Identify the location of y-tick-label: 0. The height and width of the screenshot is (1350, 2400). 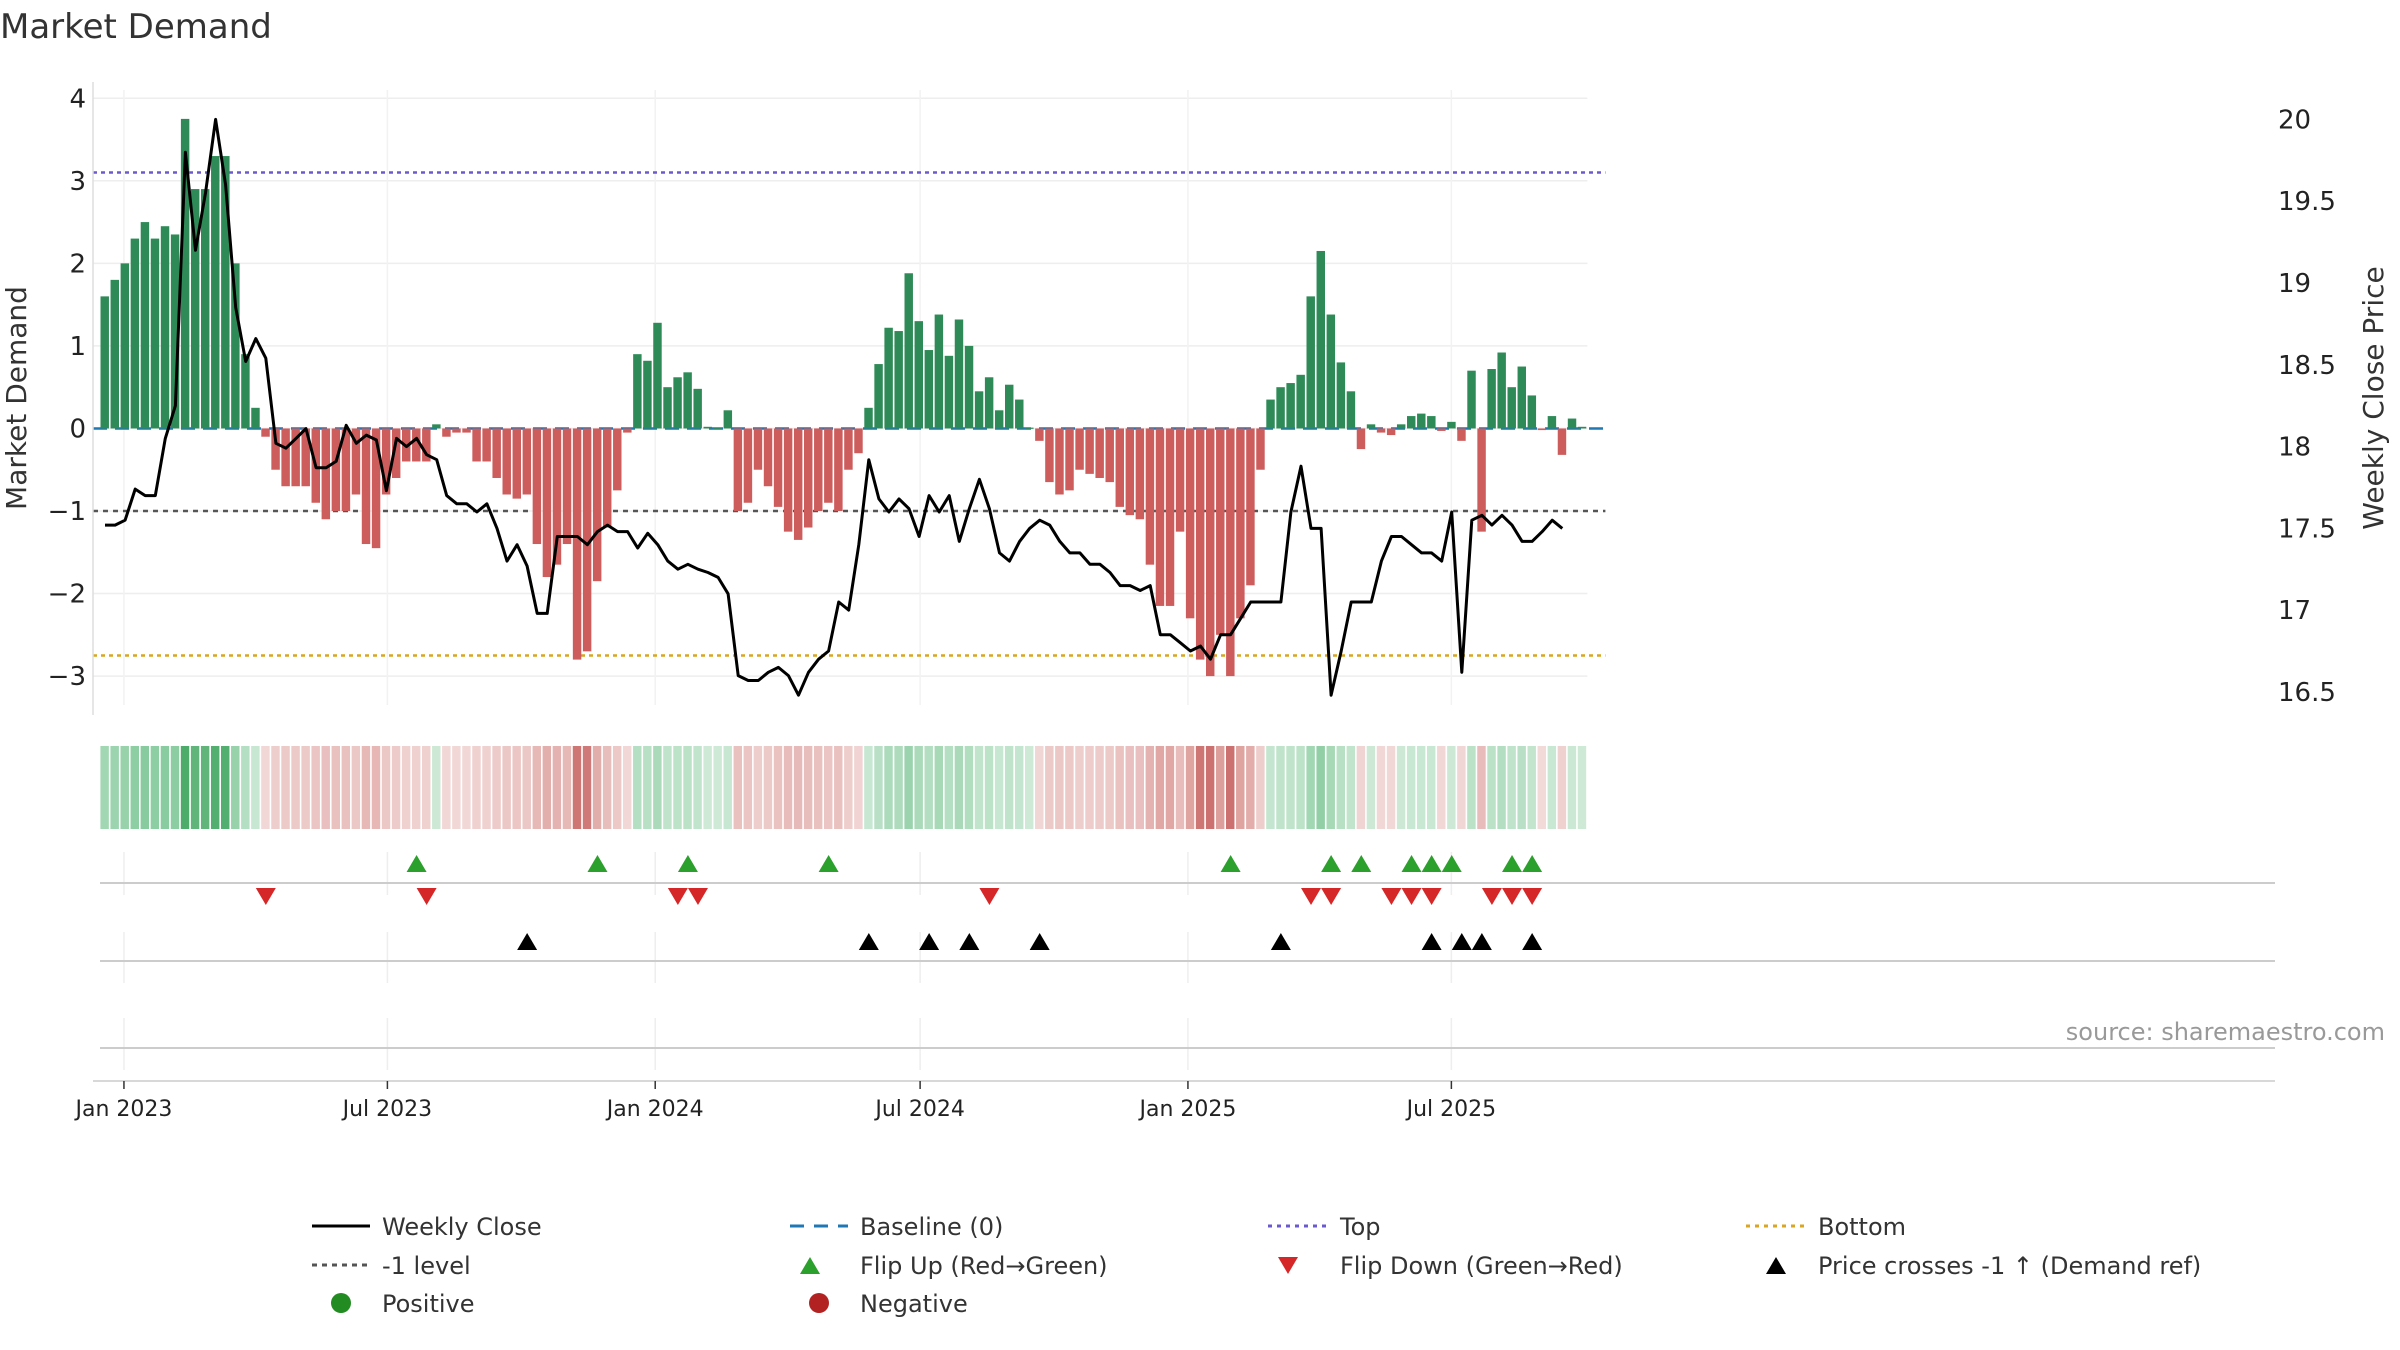
(77, 429).